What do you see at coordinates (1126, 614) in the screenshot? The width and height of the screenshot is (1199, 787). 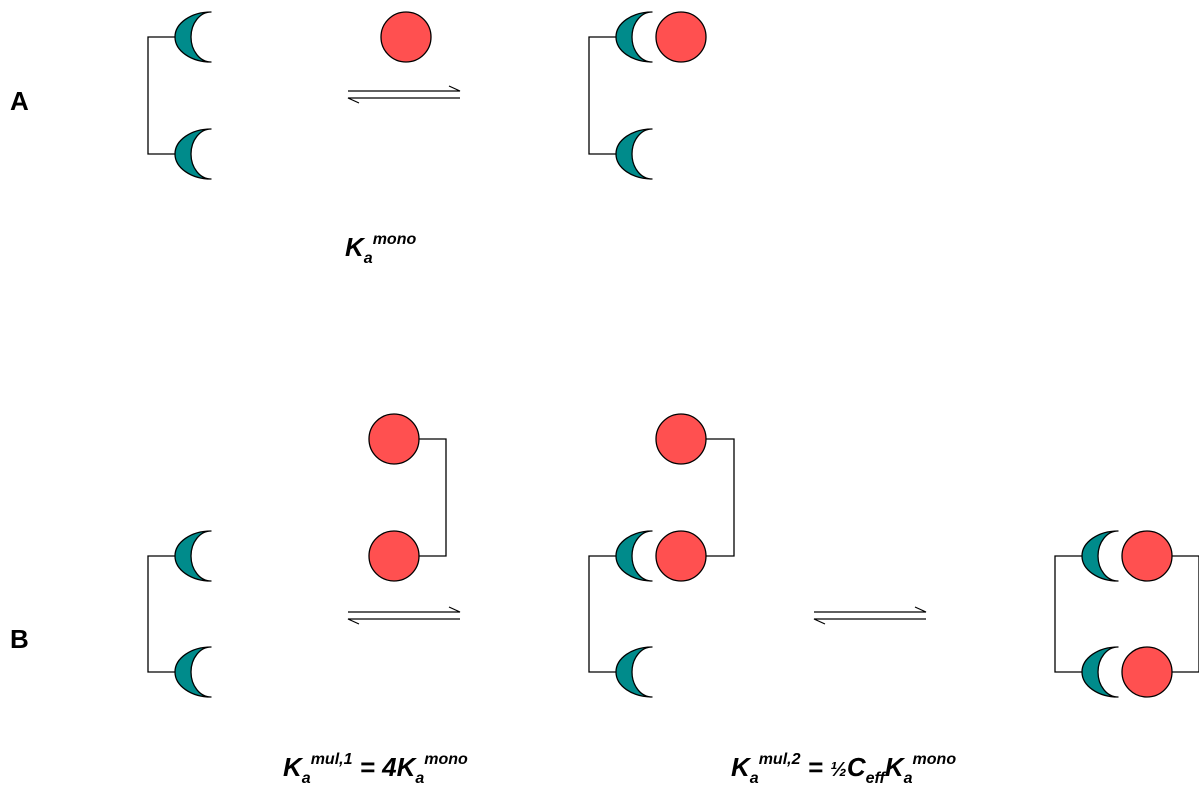 I see `fully-bound-complex` at bounding box center [1126, 614].